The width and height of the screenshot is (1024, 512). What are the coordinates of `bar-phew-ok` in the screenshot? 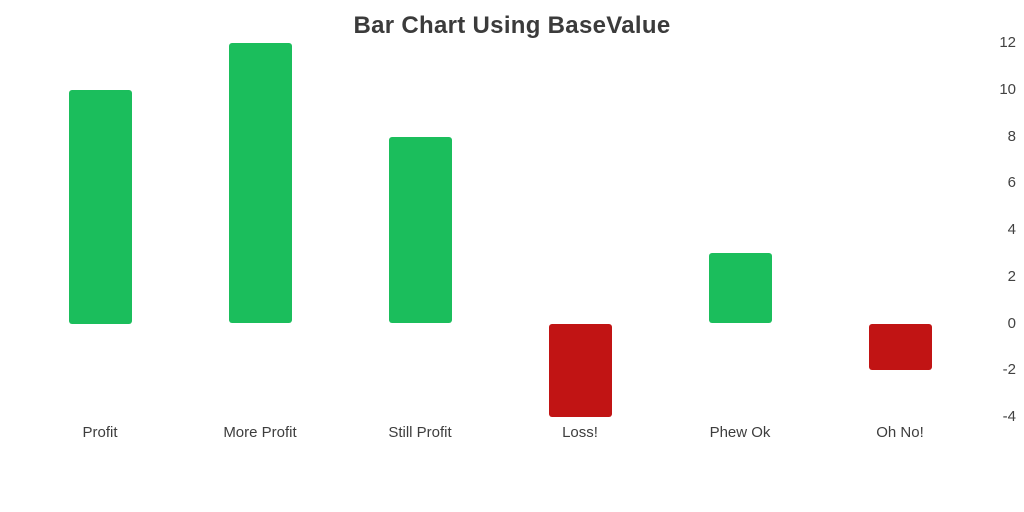 It's located at (740, 288).